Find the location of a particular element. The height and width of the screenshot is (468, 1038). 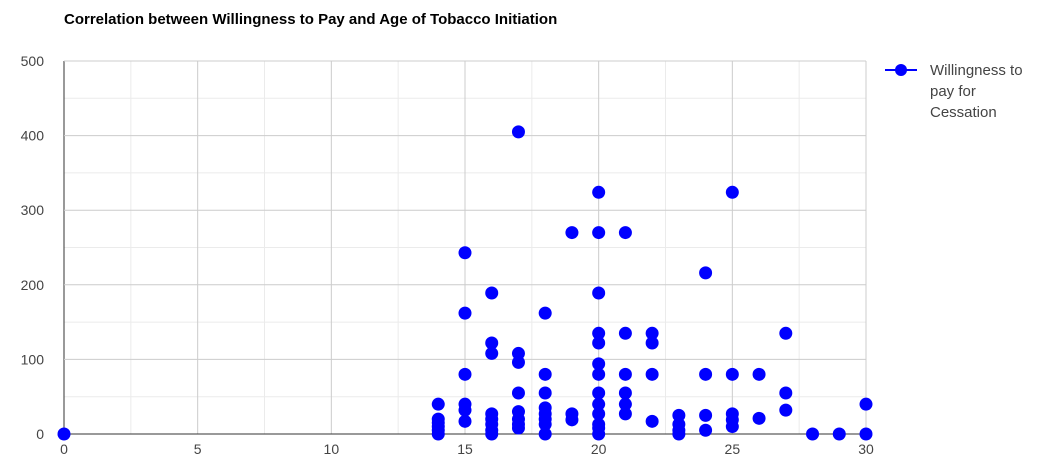

y-tick-label: 300 is located at coordinates (33, 210).